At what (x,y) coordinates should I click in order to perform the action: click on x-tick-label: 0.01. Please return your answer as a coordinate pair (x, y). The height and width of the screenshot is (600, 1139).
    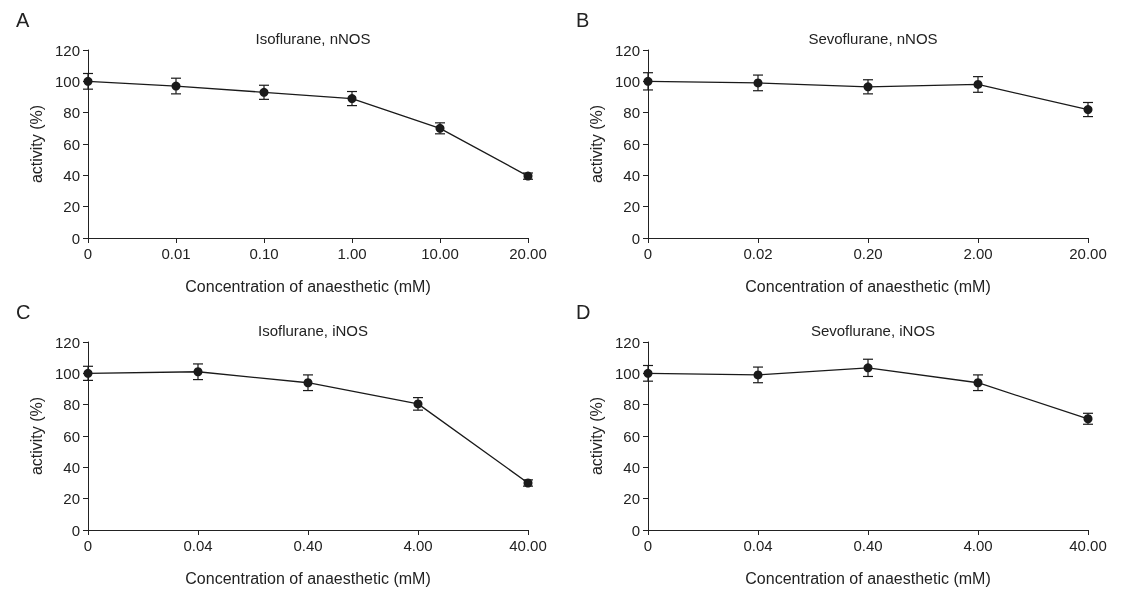
    Looking at the image, I should click on (176, 253).